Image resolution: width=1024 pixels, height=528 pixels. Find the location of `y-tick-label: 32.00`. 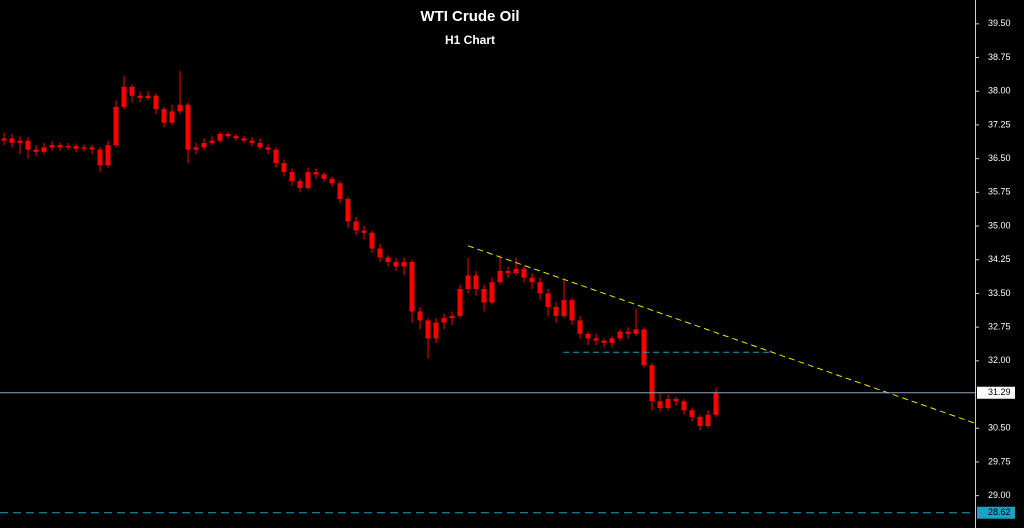

y-tick-label: 32.00 is located at coordinates (999, 360).